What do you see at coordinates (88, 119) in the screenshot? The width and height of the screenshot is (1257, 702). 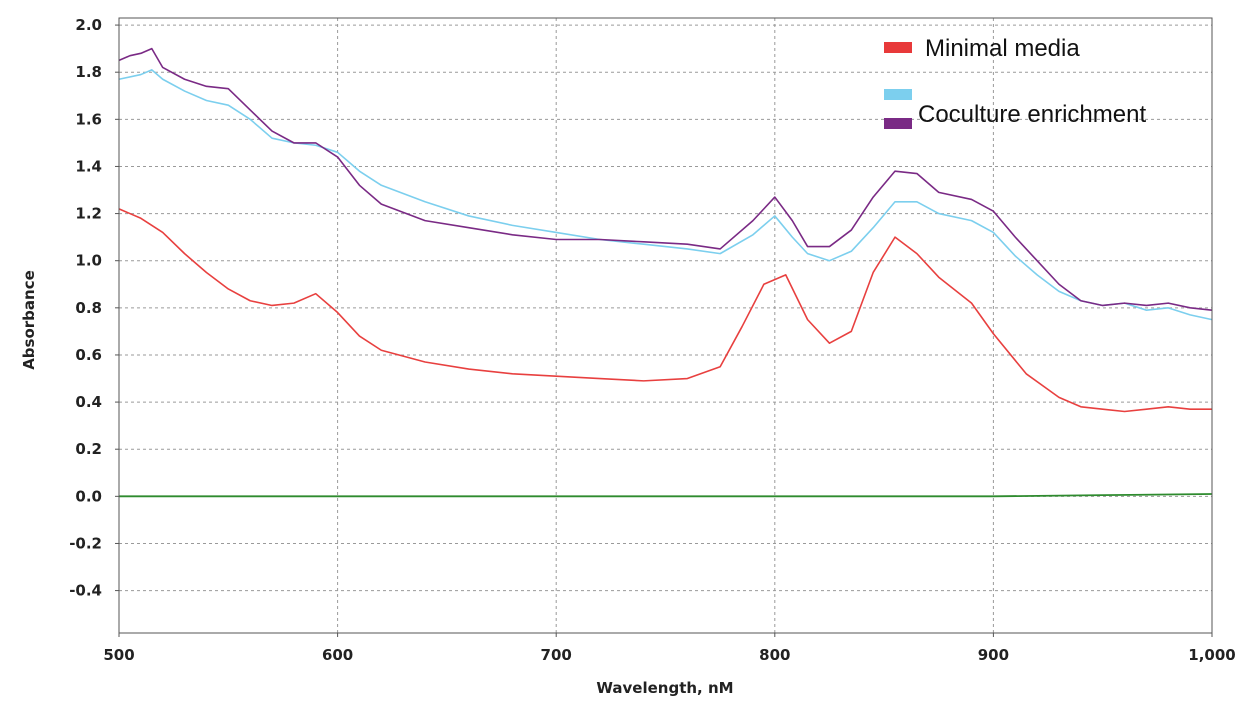 I see `y-tick-label: 1.6` at bounding box center [88, 119].